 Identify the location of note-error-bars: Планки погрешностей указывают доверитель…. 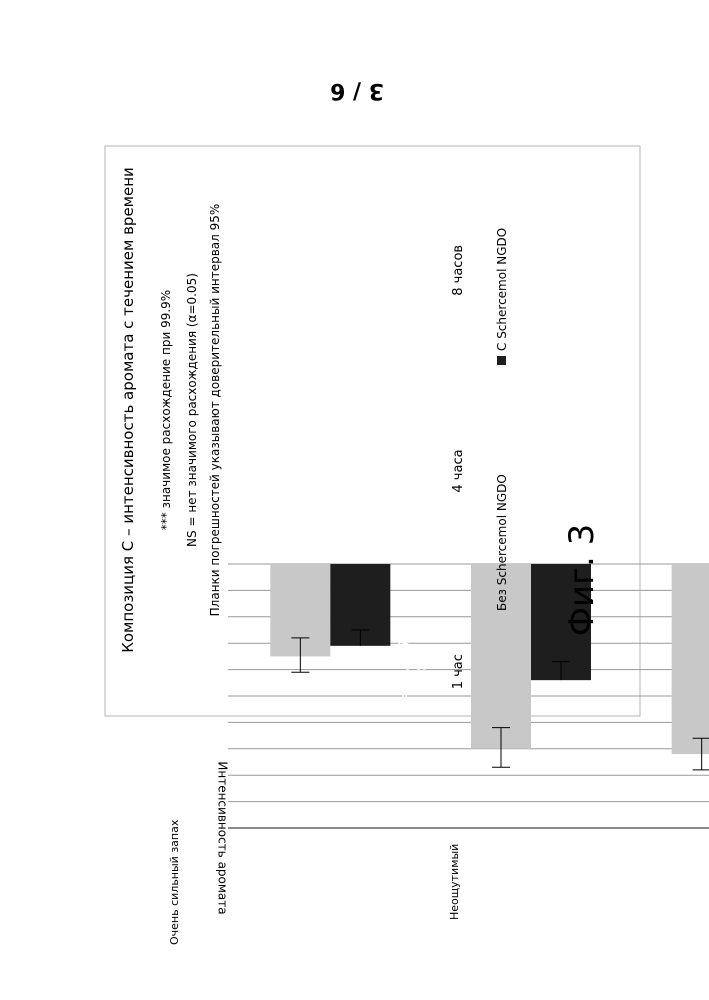
(215, 410).